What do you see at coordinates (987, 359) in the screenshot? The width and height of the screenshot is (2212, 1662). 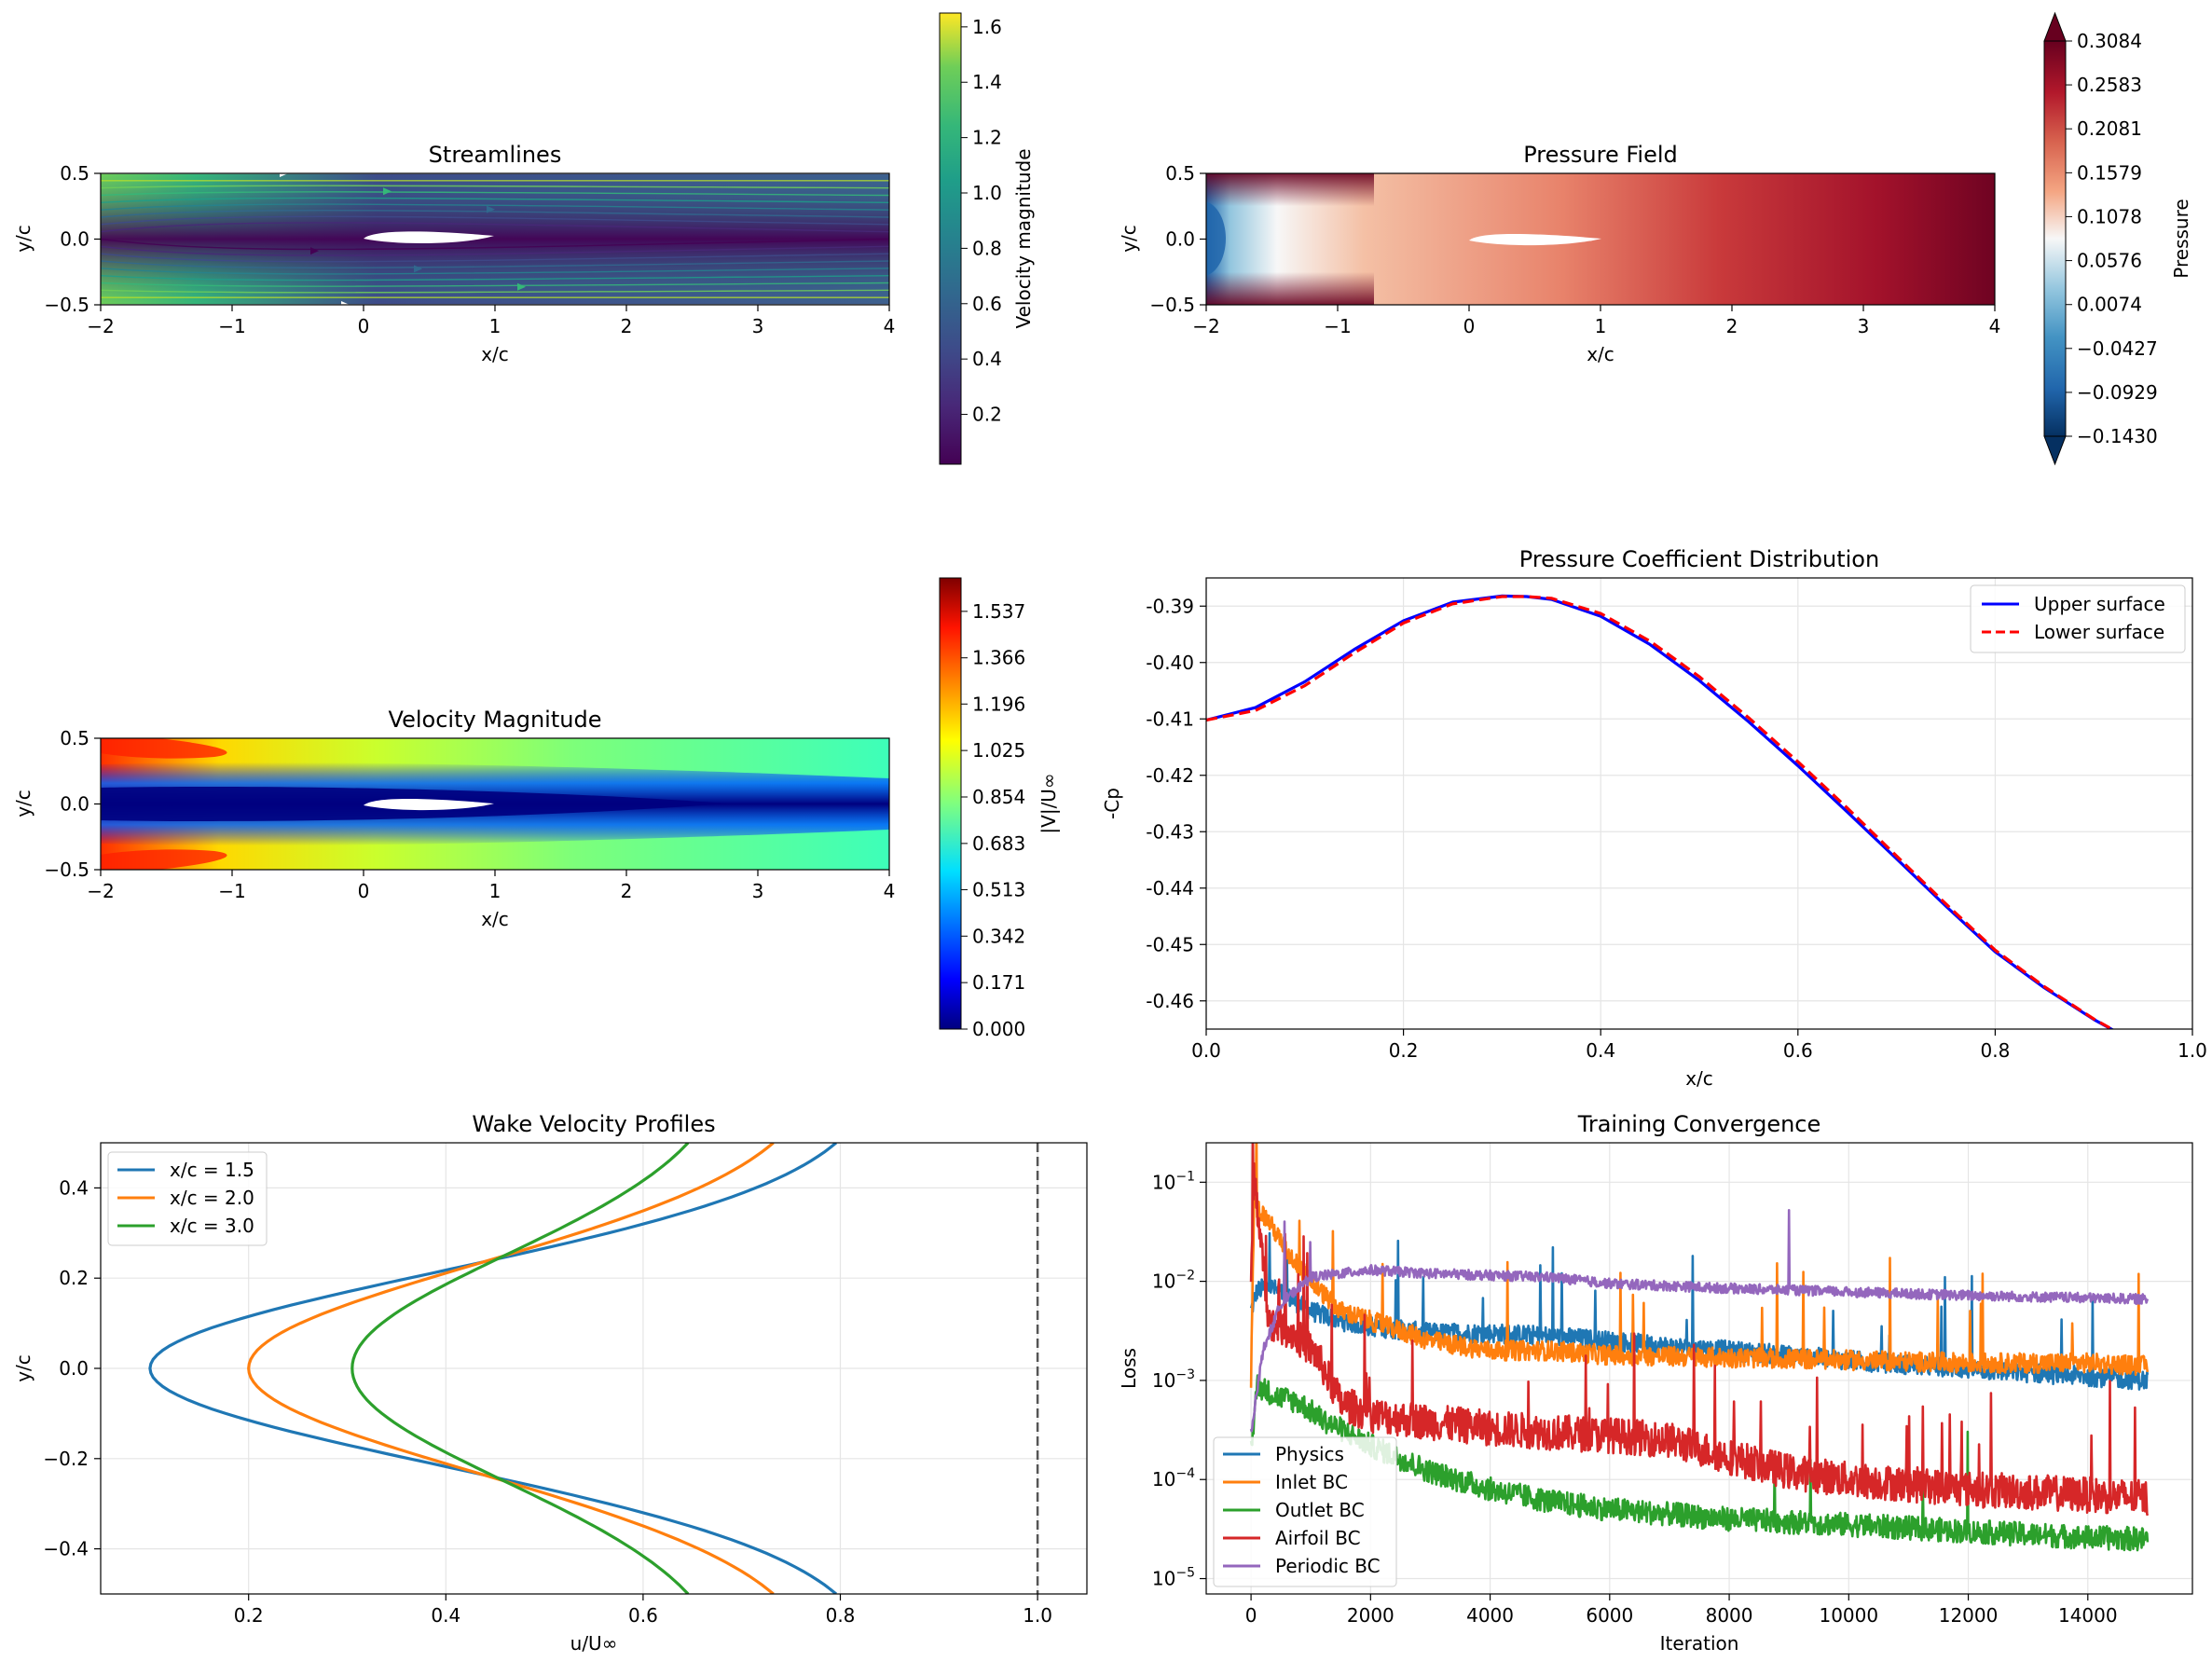 I see `colorbar-tick-label: 0.4` at bounding box center [987, 359].